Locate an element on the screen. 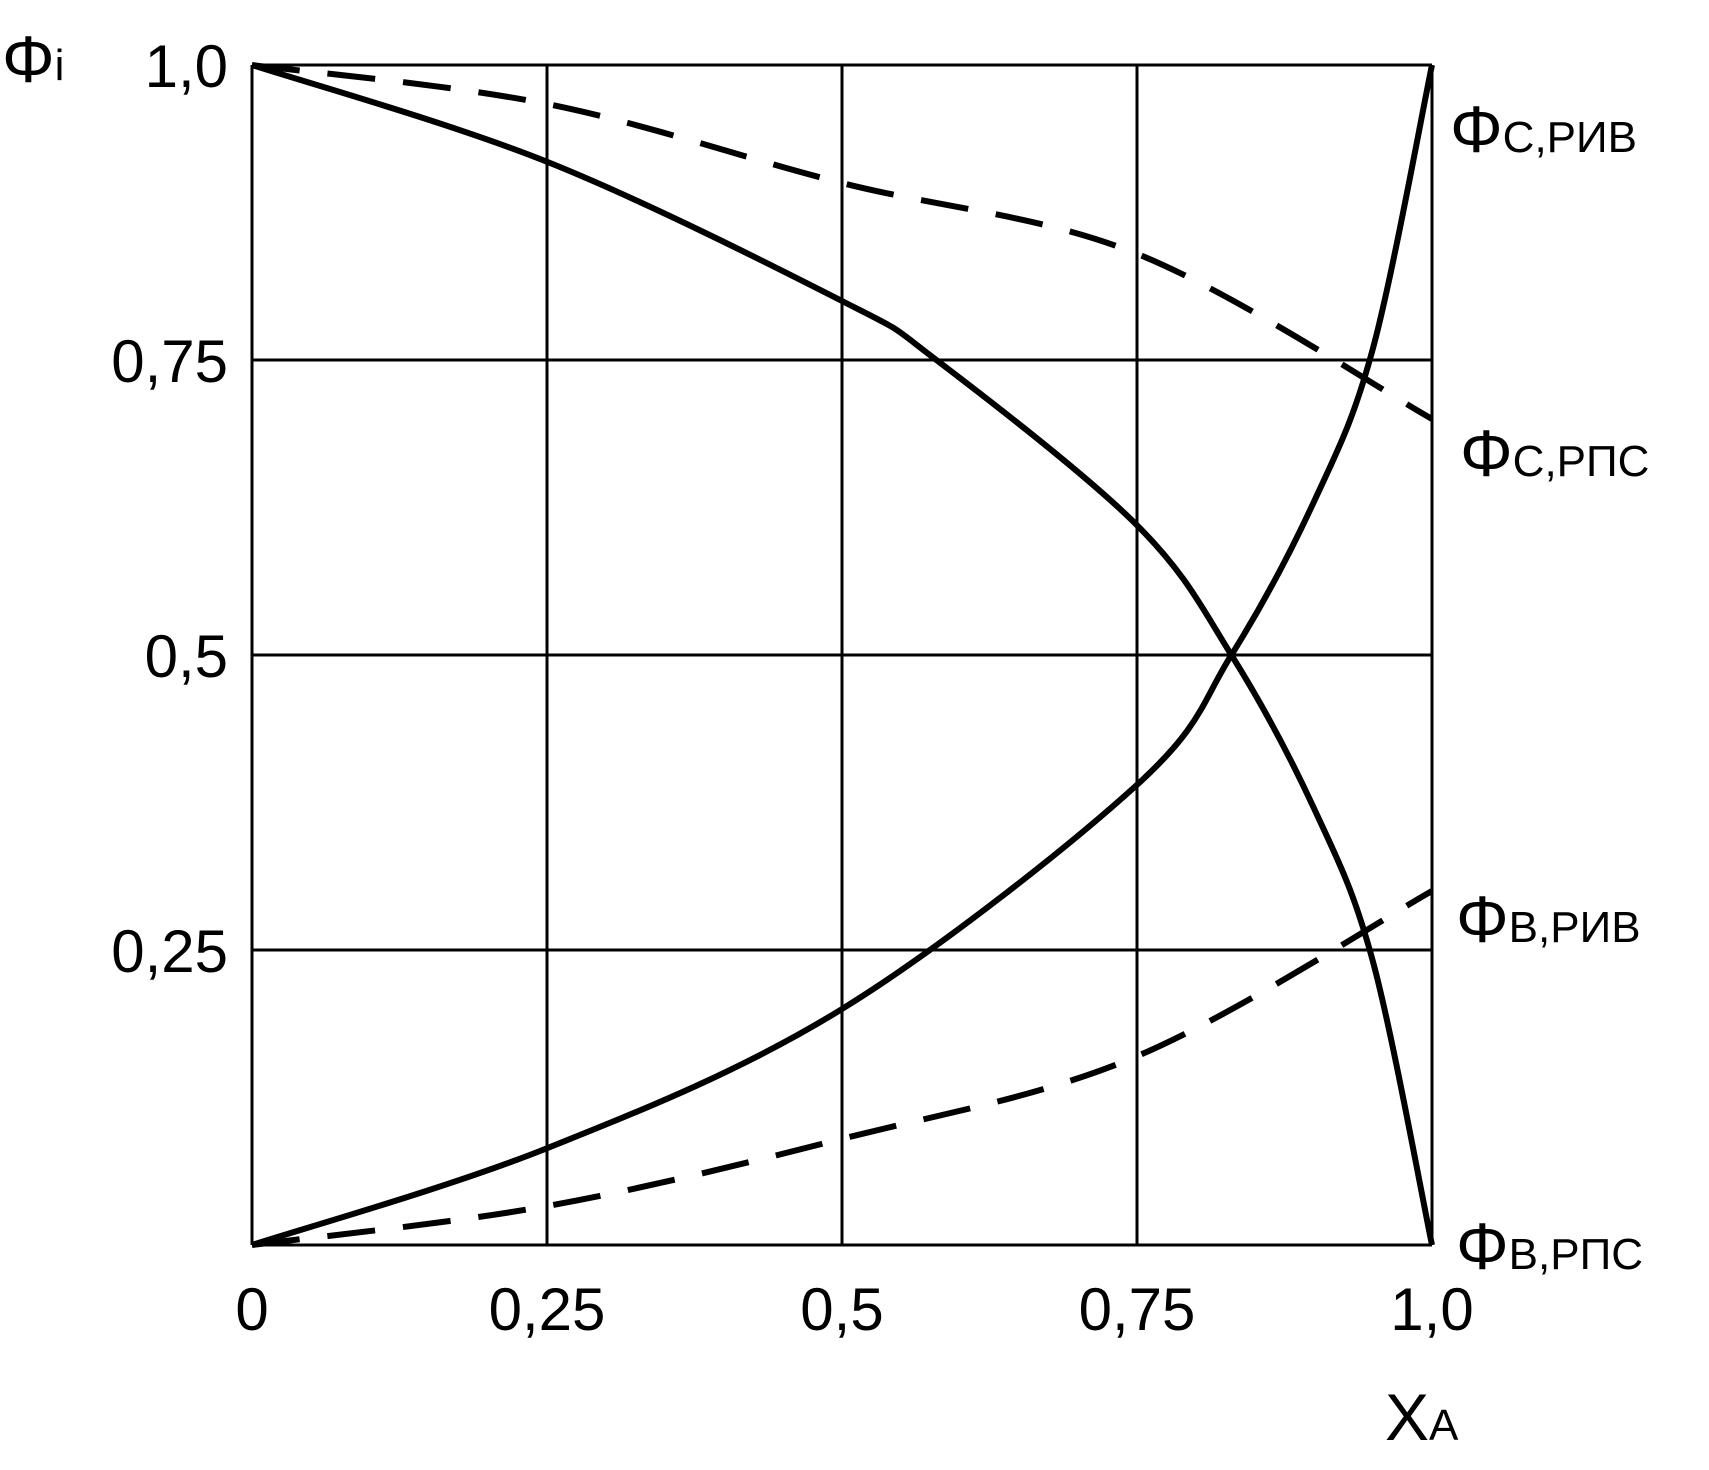  y-tick-label: 0,75 is located at coordinates (169, 361).